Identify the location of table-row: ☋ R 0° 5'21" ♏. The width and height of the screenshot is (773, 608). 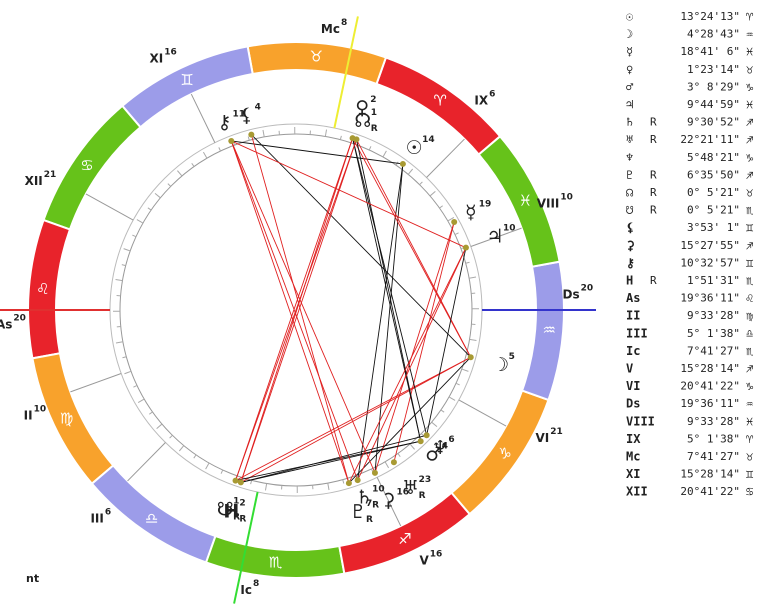
(690, 210).